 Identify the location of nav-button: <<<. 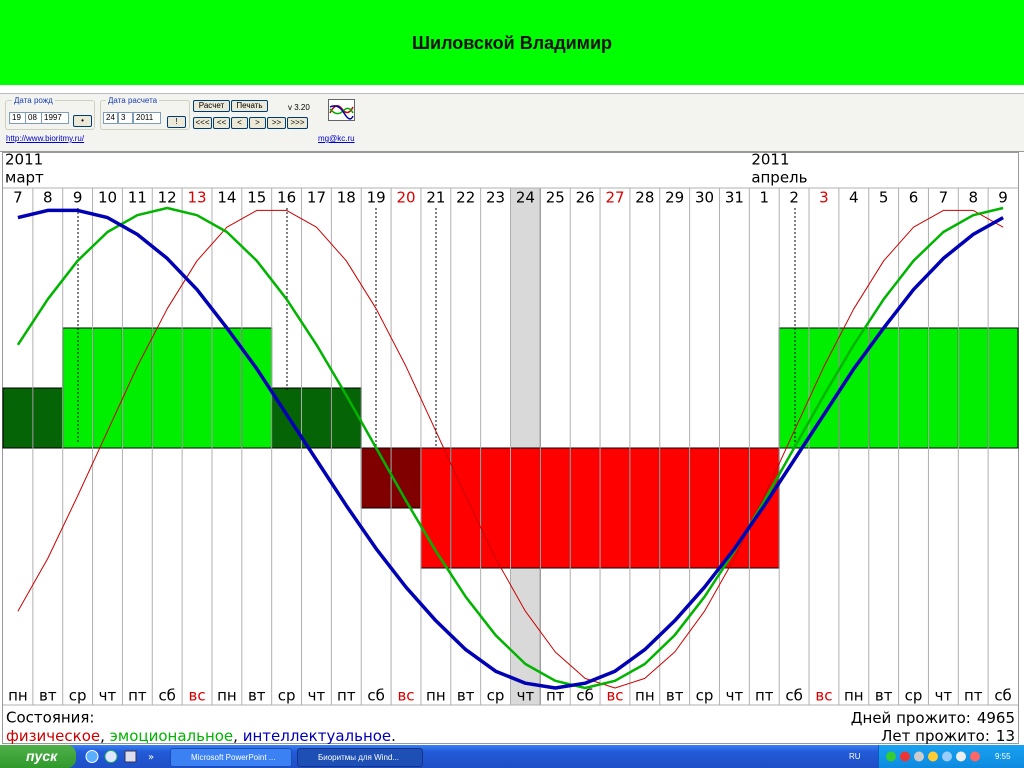
(202, 123).